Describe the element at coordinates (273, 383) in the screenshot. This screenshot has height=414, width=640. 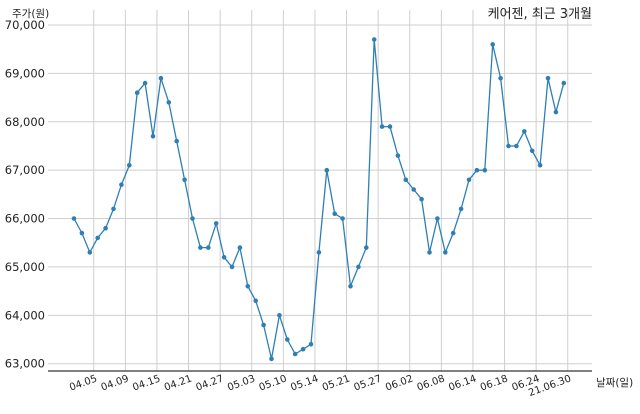
I see `x-tick-label: 05.10` at that location.